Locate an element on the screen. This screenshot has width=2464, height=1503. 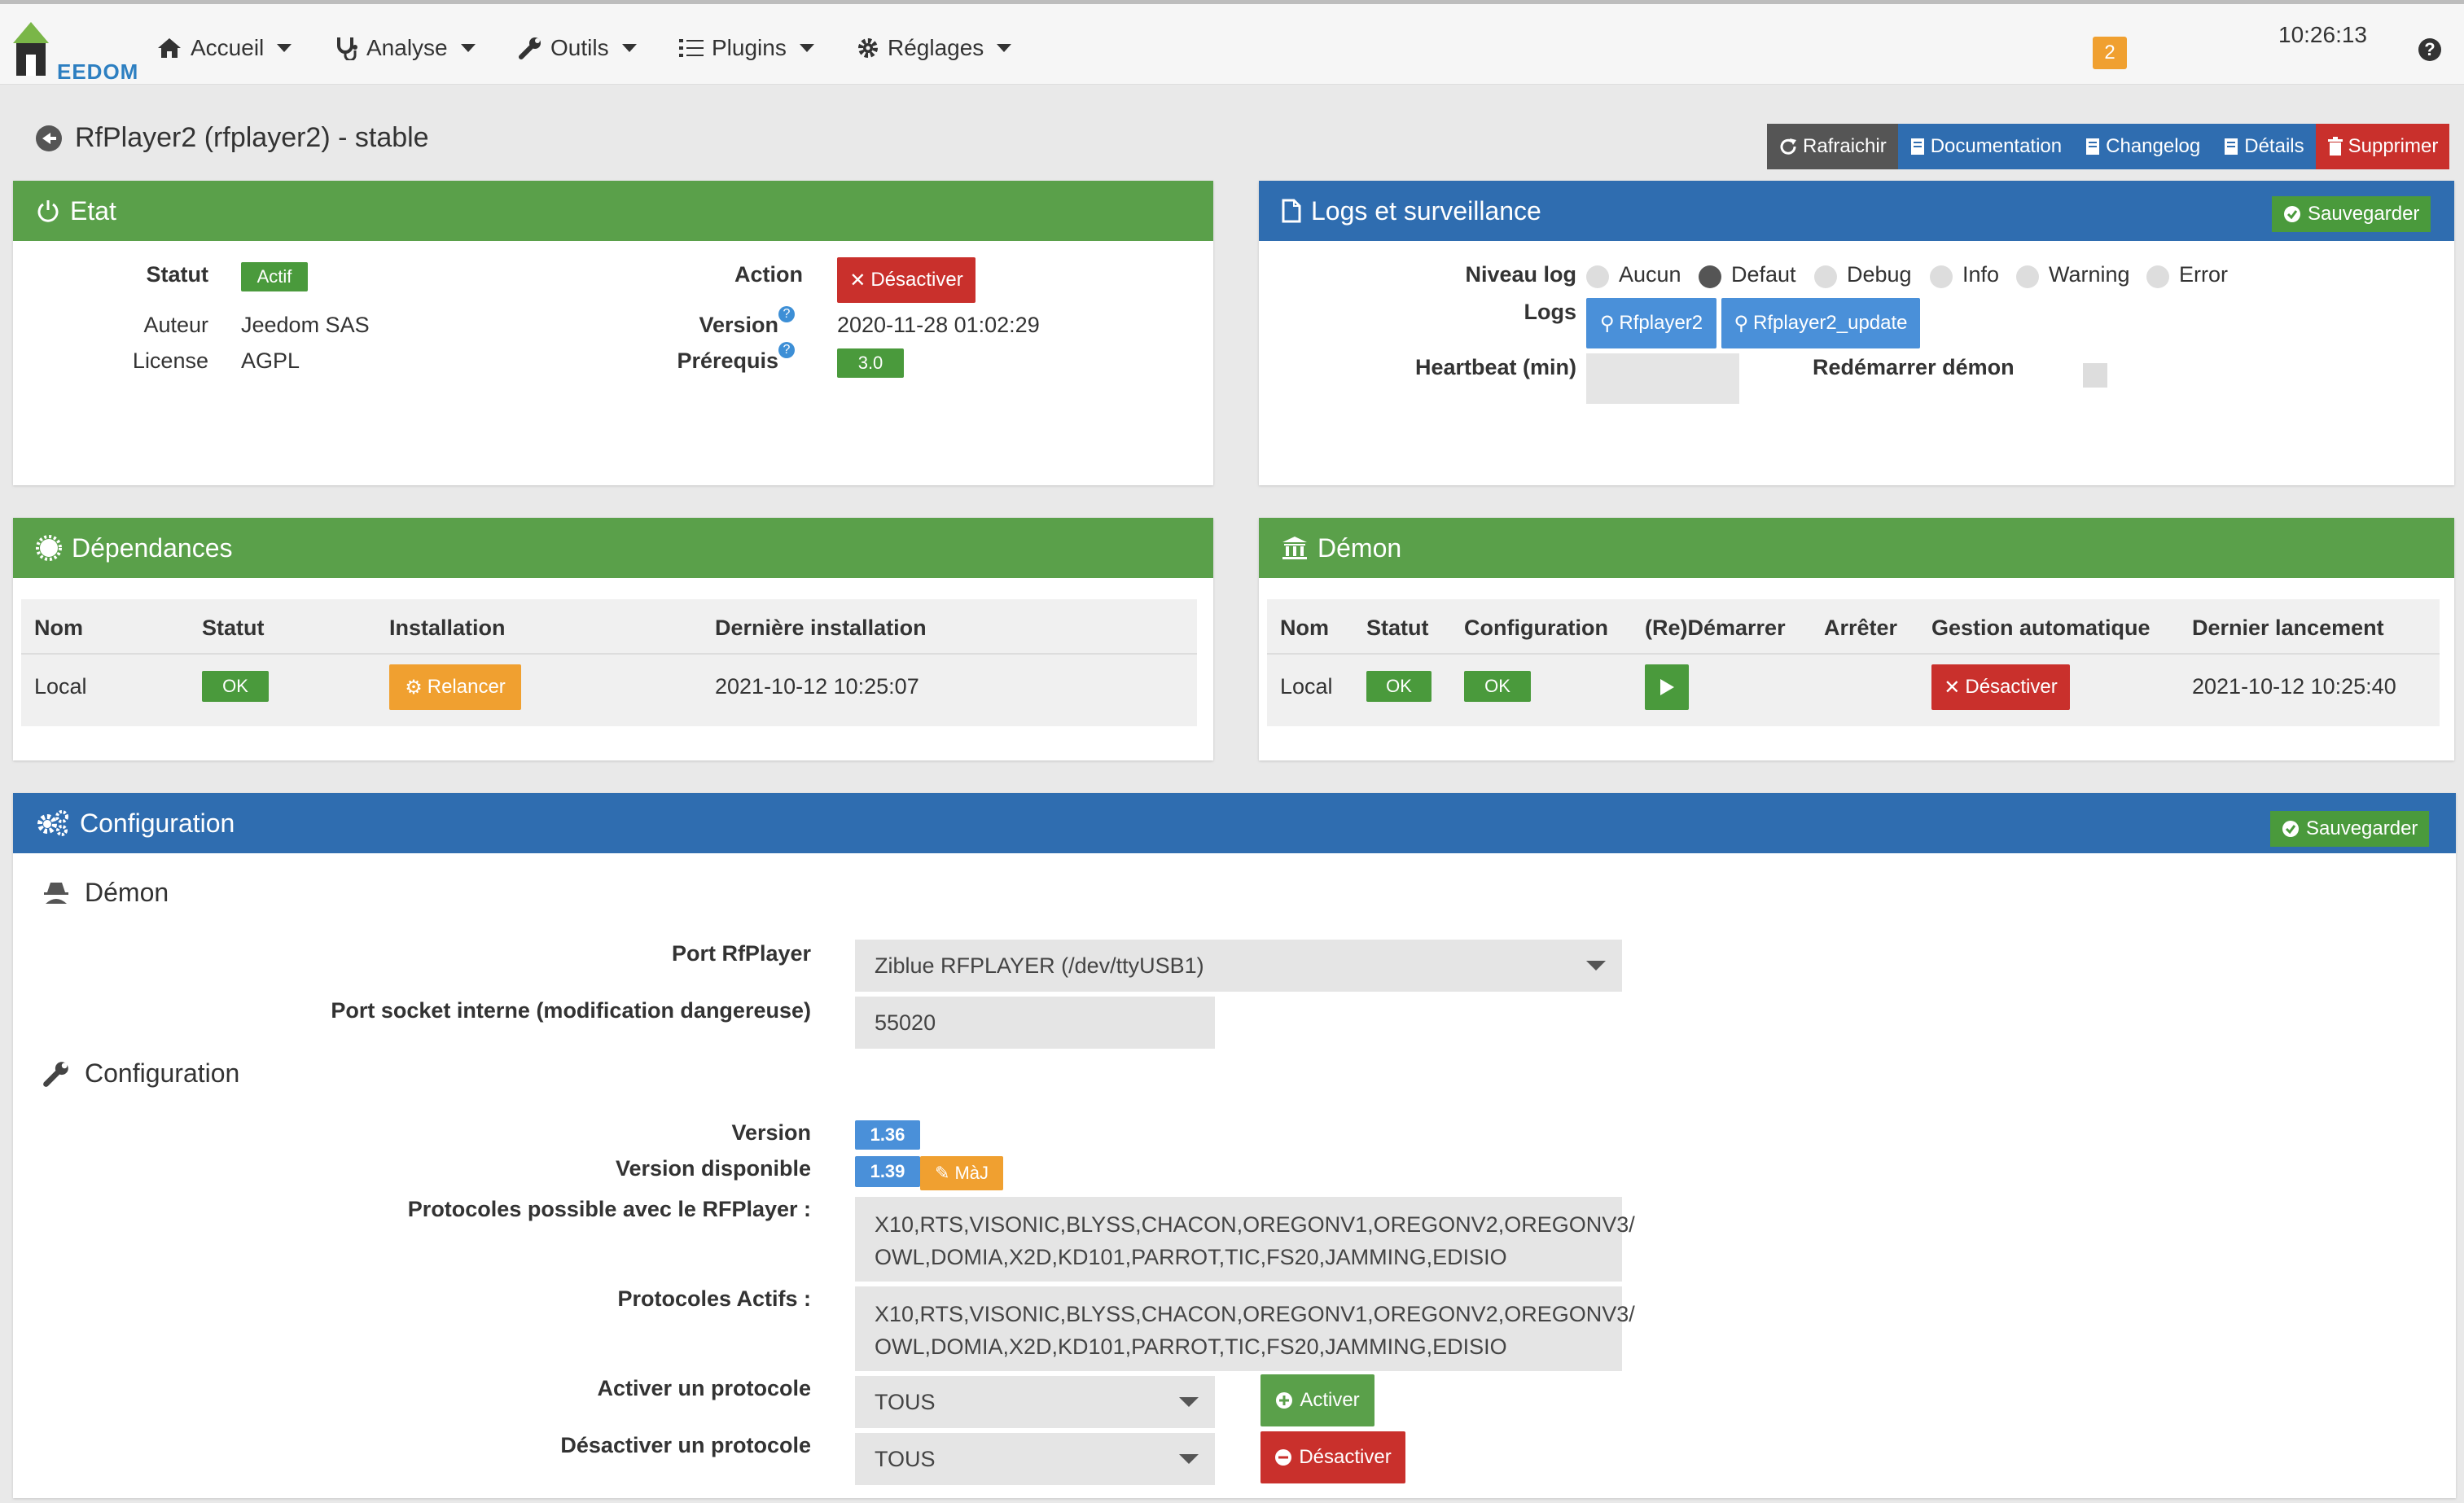
activer-protocole-button: Activer is located at coordinates (1317, 1400).